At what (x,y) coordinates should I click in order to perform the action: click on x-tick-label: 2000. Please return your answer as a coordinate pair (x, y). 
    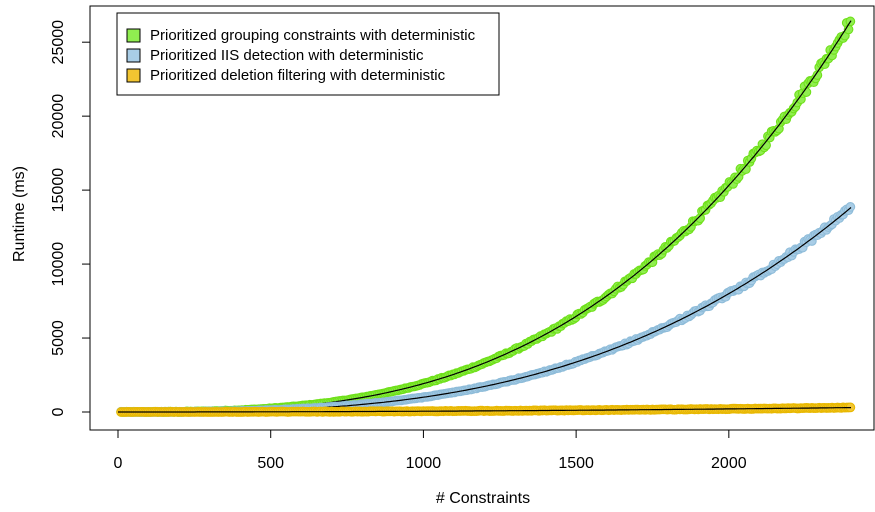
    Looking at the image, I should click on (729, 463).